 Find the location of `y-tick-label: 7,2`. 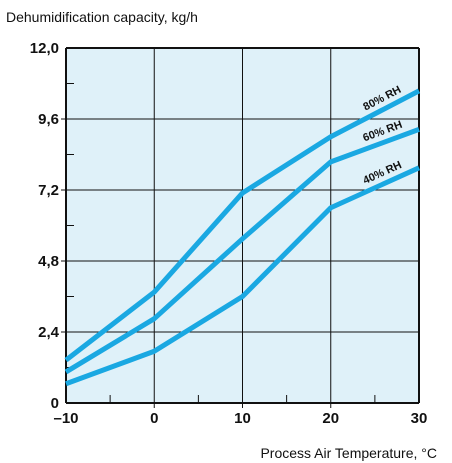

y-tick-label: 7,2 is located at coordinates (48, 190).